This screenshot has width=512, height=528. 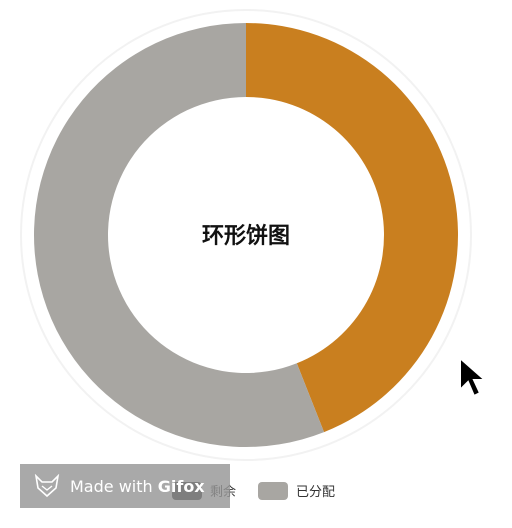 I want to click on chart-title: 环形饼图, so click(x=246, y=236).